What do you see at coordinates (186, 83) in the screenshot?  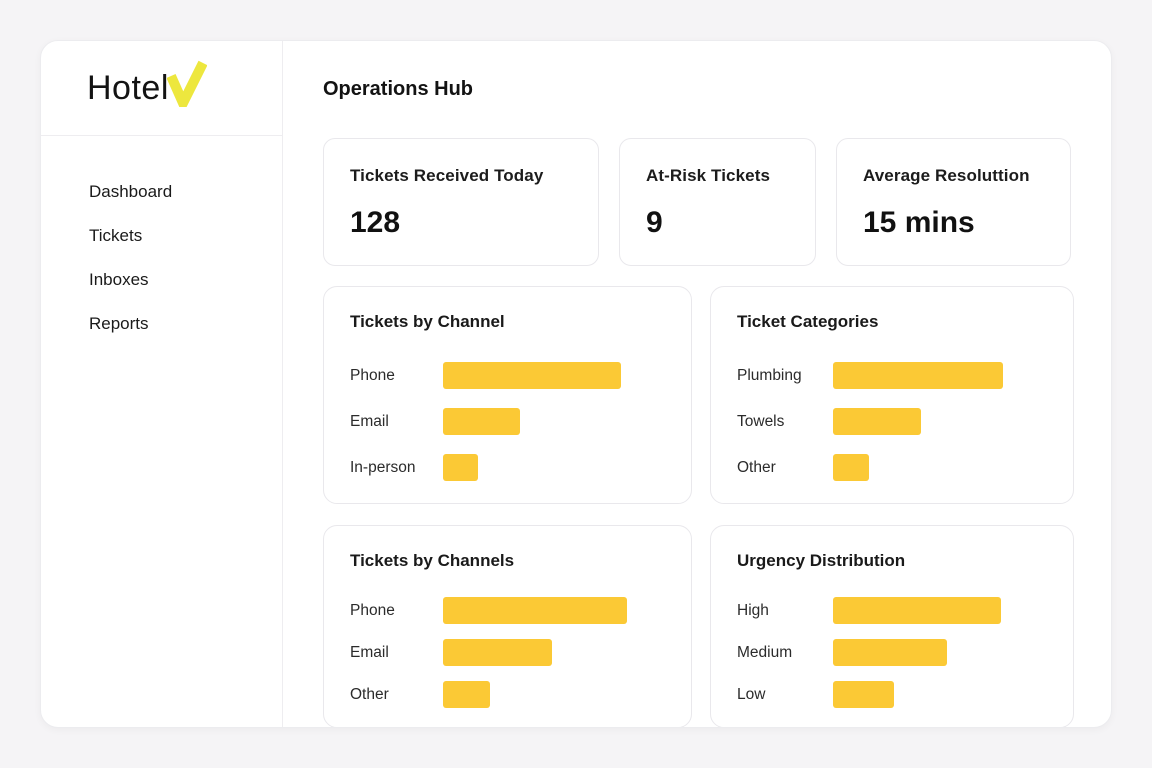 I see `check-icon` at bounding box center [186, 83].